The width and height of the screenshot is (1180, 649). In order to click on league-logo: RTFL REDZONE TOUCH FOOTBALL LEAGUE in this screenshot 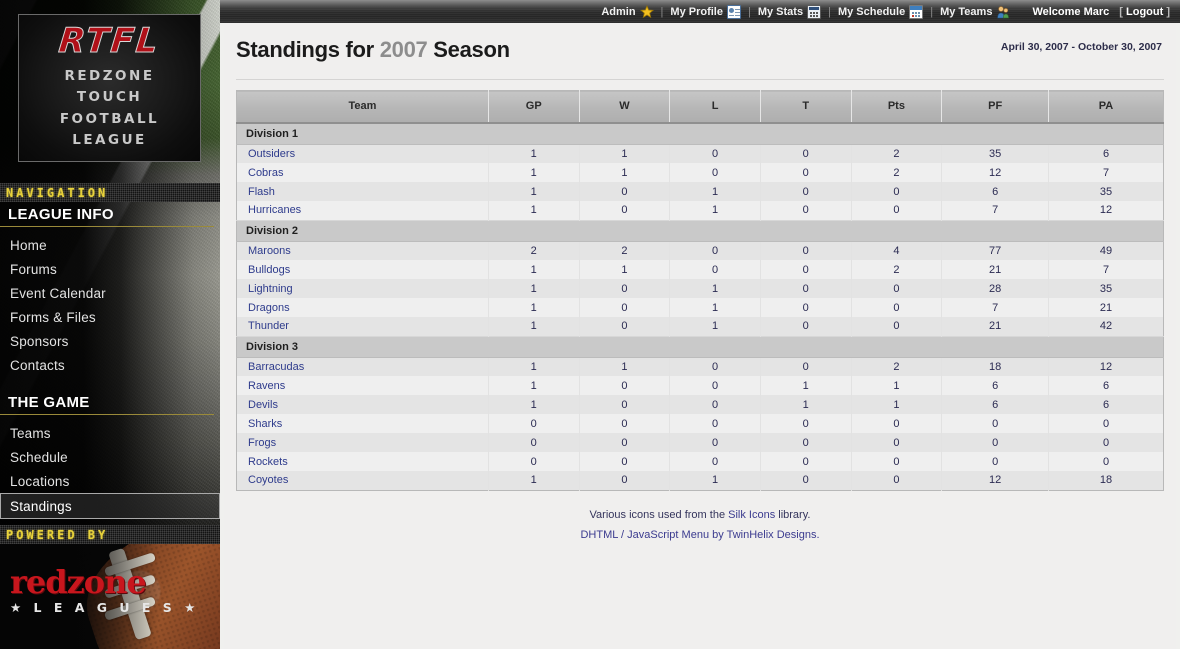, I will do `click(109, 88)`.